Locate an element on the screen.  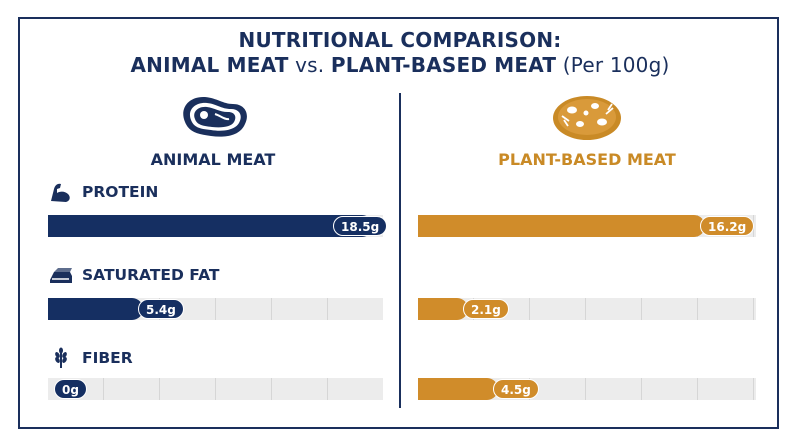
plant-column-label: PLANT-BASED MEAT is located at coordinates (587, 159).